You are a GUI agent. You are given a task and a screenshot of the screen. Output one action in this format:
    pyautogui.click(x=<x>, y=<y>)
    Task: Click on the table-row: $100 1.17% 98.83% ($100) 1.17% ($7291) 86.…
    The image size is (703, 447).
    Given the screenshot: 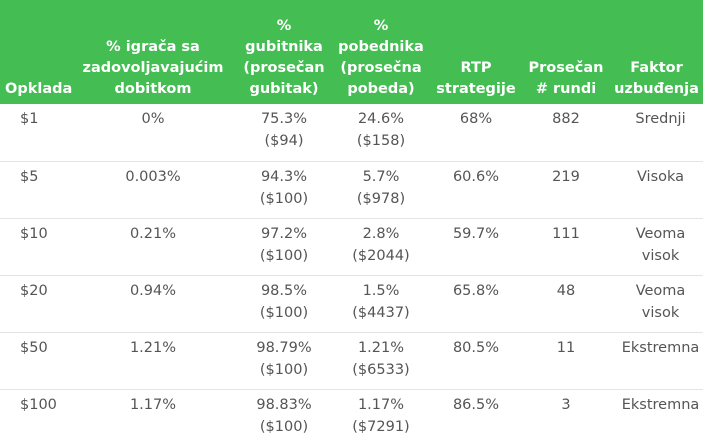 What is the action you would take?
    pyautogui.click(x=351, y=417)
    